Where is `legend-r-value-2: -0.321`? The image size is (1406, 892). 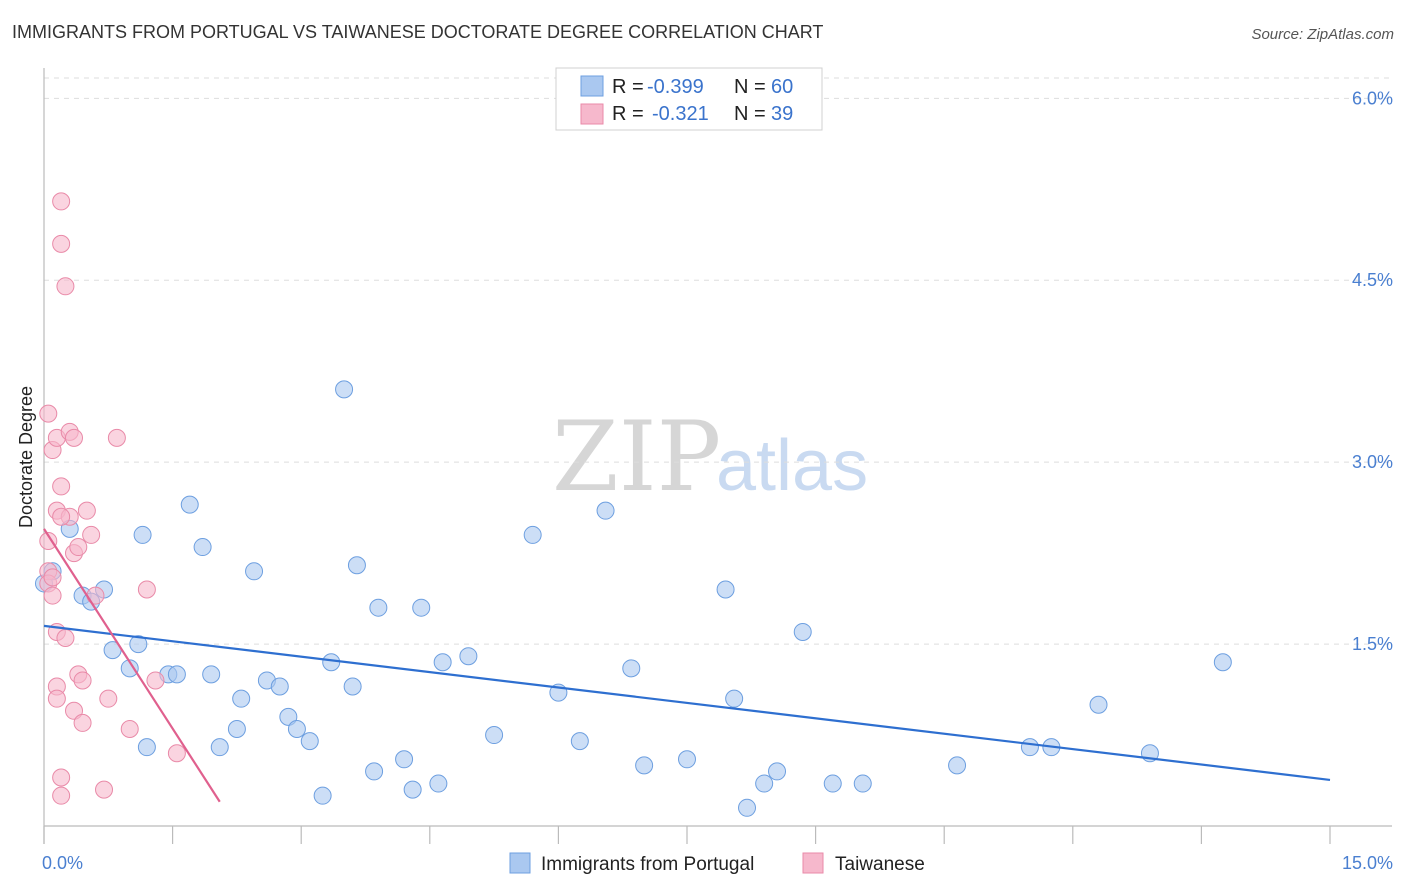 legend-r-value-2: -0.321 is located at coordinates (680, 114).